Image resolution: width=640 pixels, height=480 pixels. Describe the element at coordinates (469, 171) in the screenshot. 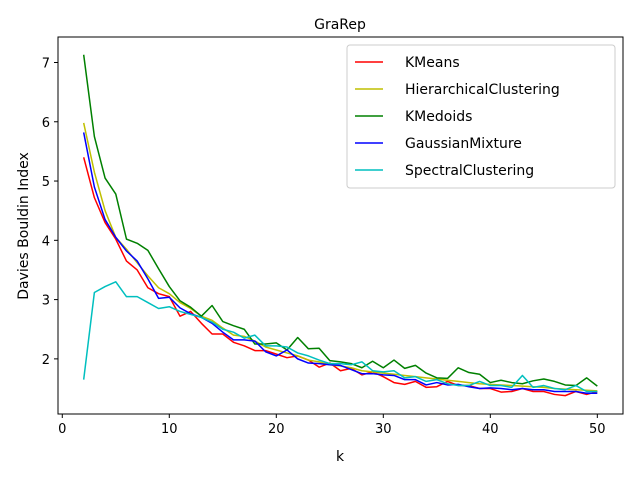

I see `legend-label-spectral-clustering: SpectralClustering` at that location.